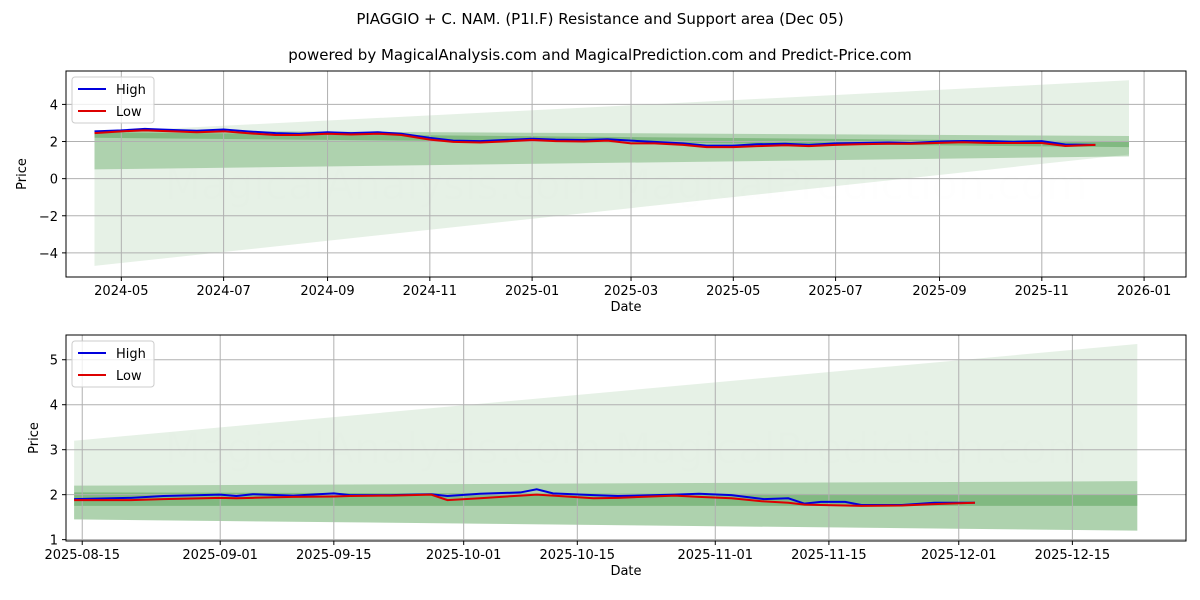  I want to click on x-tick-label: 2025-07, so click(835, 291).